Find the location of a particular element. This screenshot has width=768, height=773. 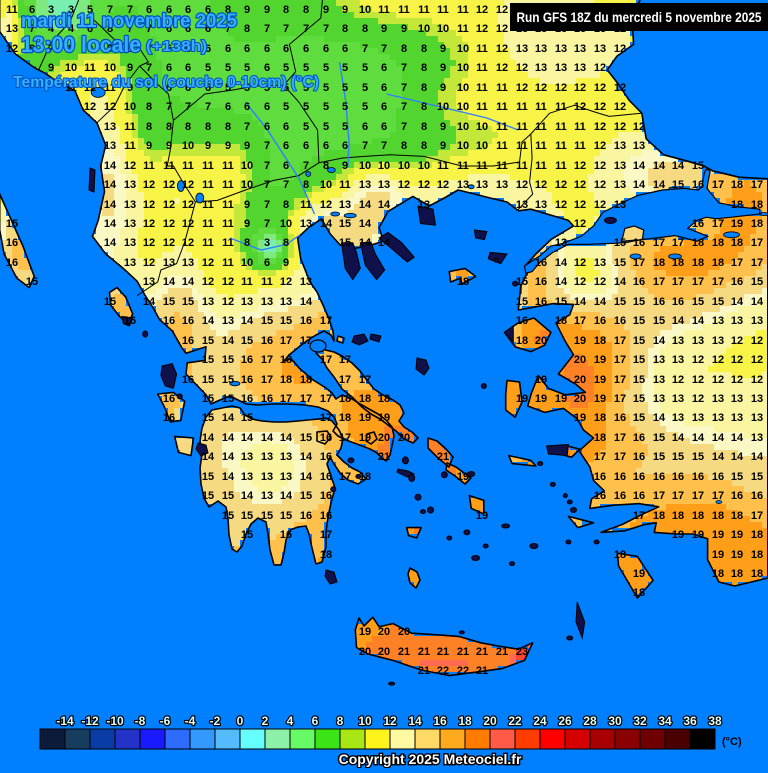

svg-text: 34 is located at coordinates (665, 721).